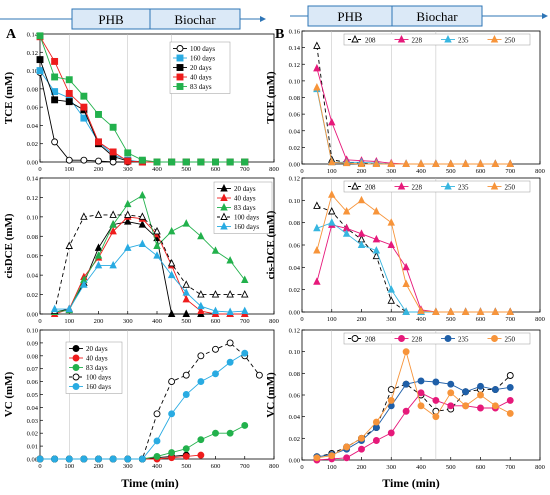 The width and height of the screenshot is (550, 495). Describe the element at coordinates (419, 16) in the screenshot. I see `banner-b: PHB Biochar` at that location.